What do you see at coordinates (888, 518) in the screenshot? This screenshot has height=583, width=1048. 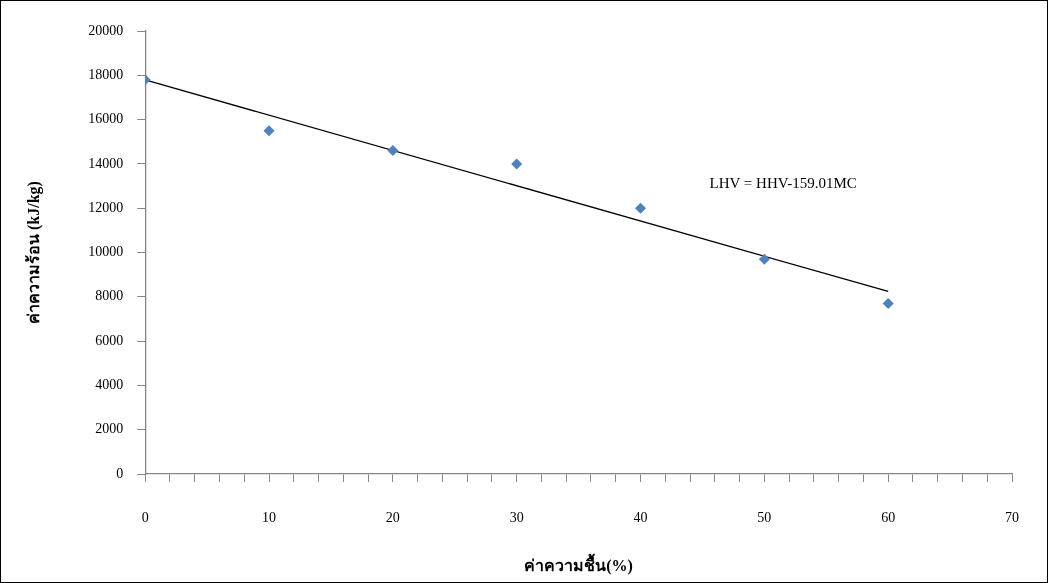 I see `x-tick-label: 60` at bounding box center [888, 518].